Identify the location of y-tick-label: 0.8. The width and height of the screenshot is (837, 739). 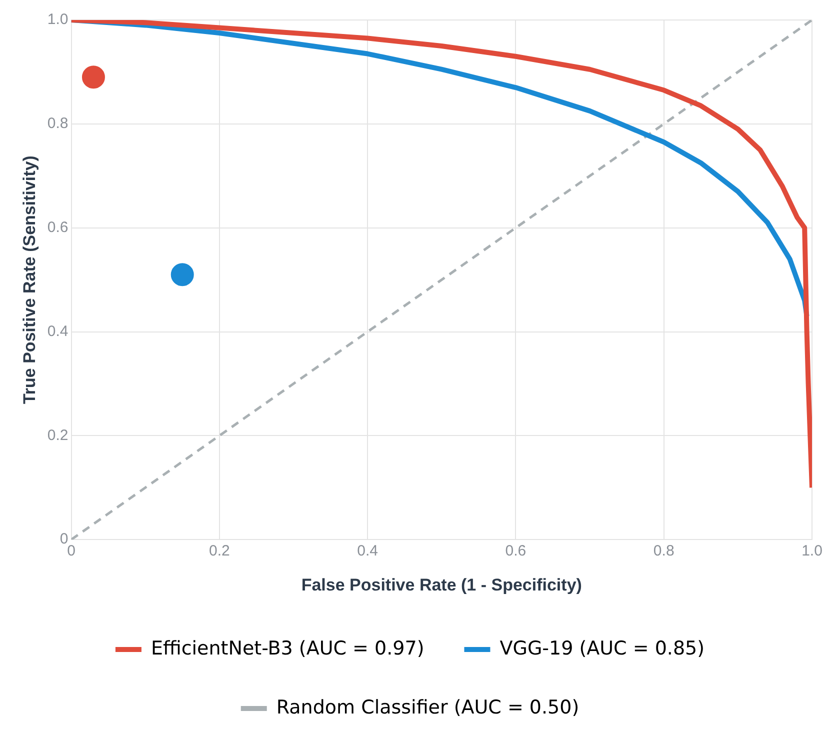
(57, 123).